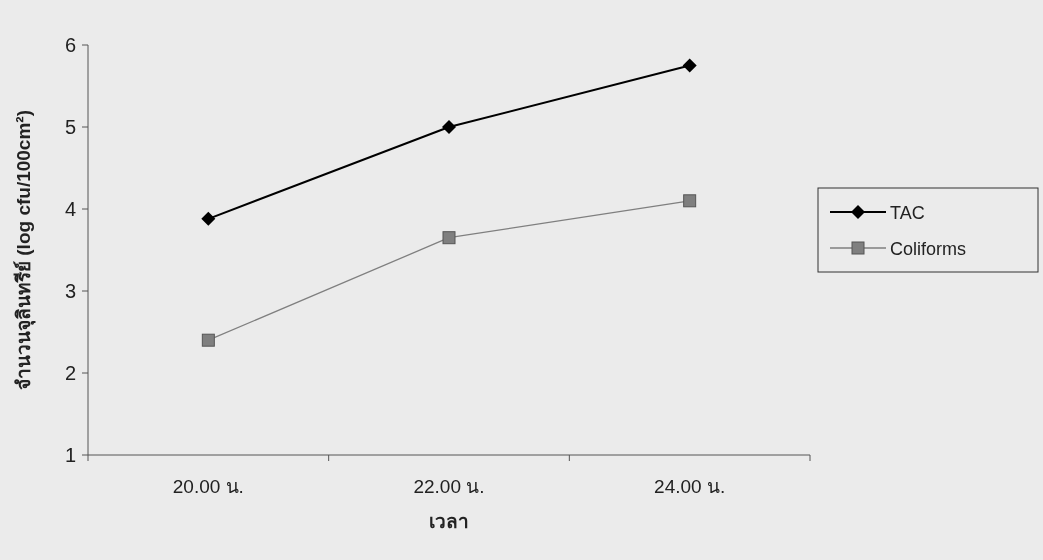  I want to click on x-tick-label: 24.00 น., so click(690, 486).